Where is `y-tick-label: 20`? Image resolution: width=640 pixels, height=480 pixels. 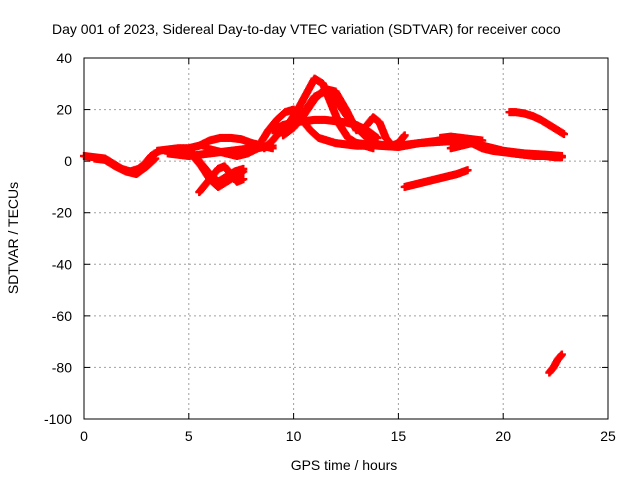 y-tick-label: 20 is located at coordinates (64, 110).